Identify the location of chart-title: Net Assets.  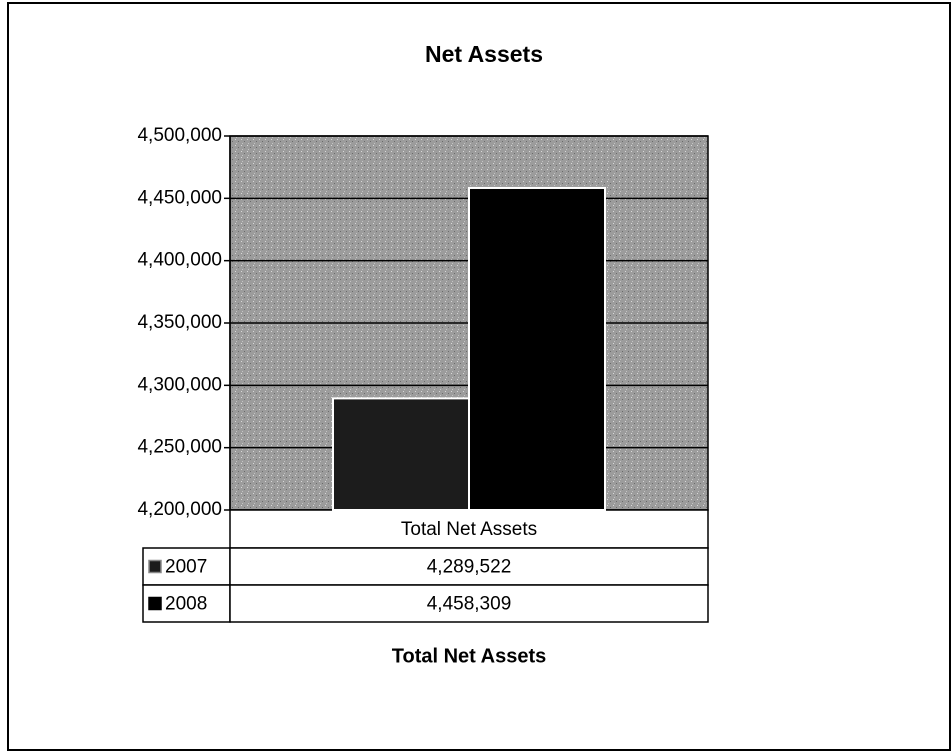
(484, 54).